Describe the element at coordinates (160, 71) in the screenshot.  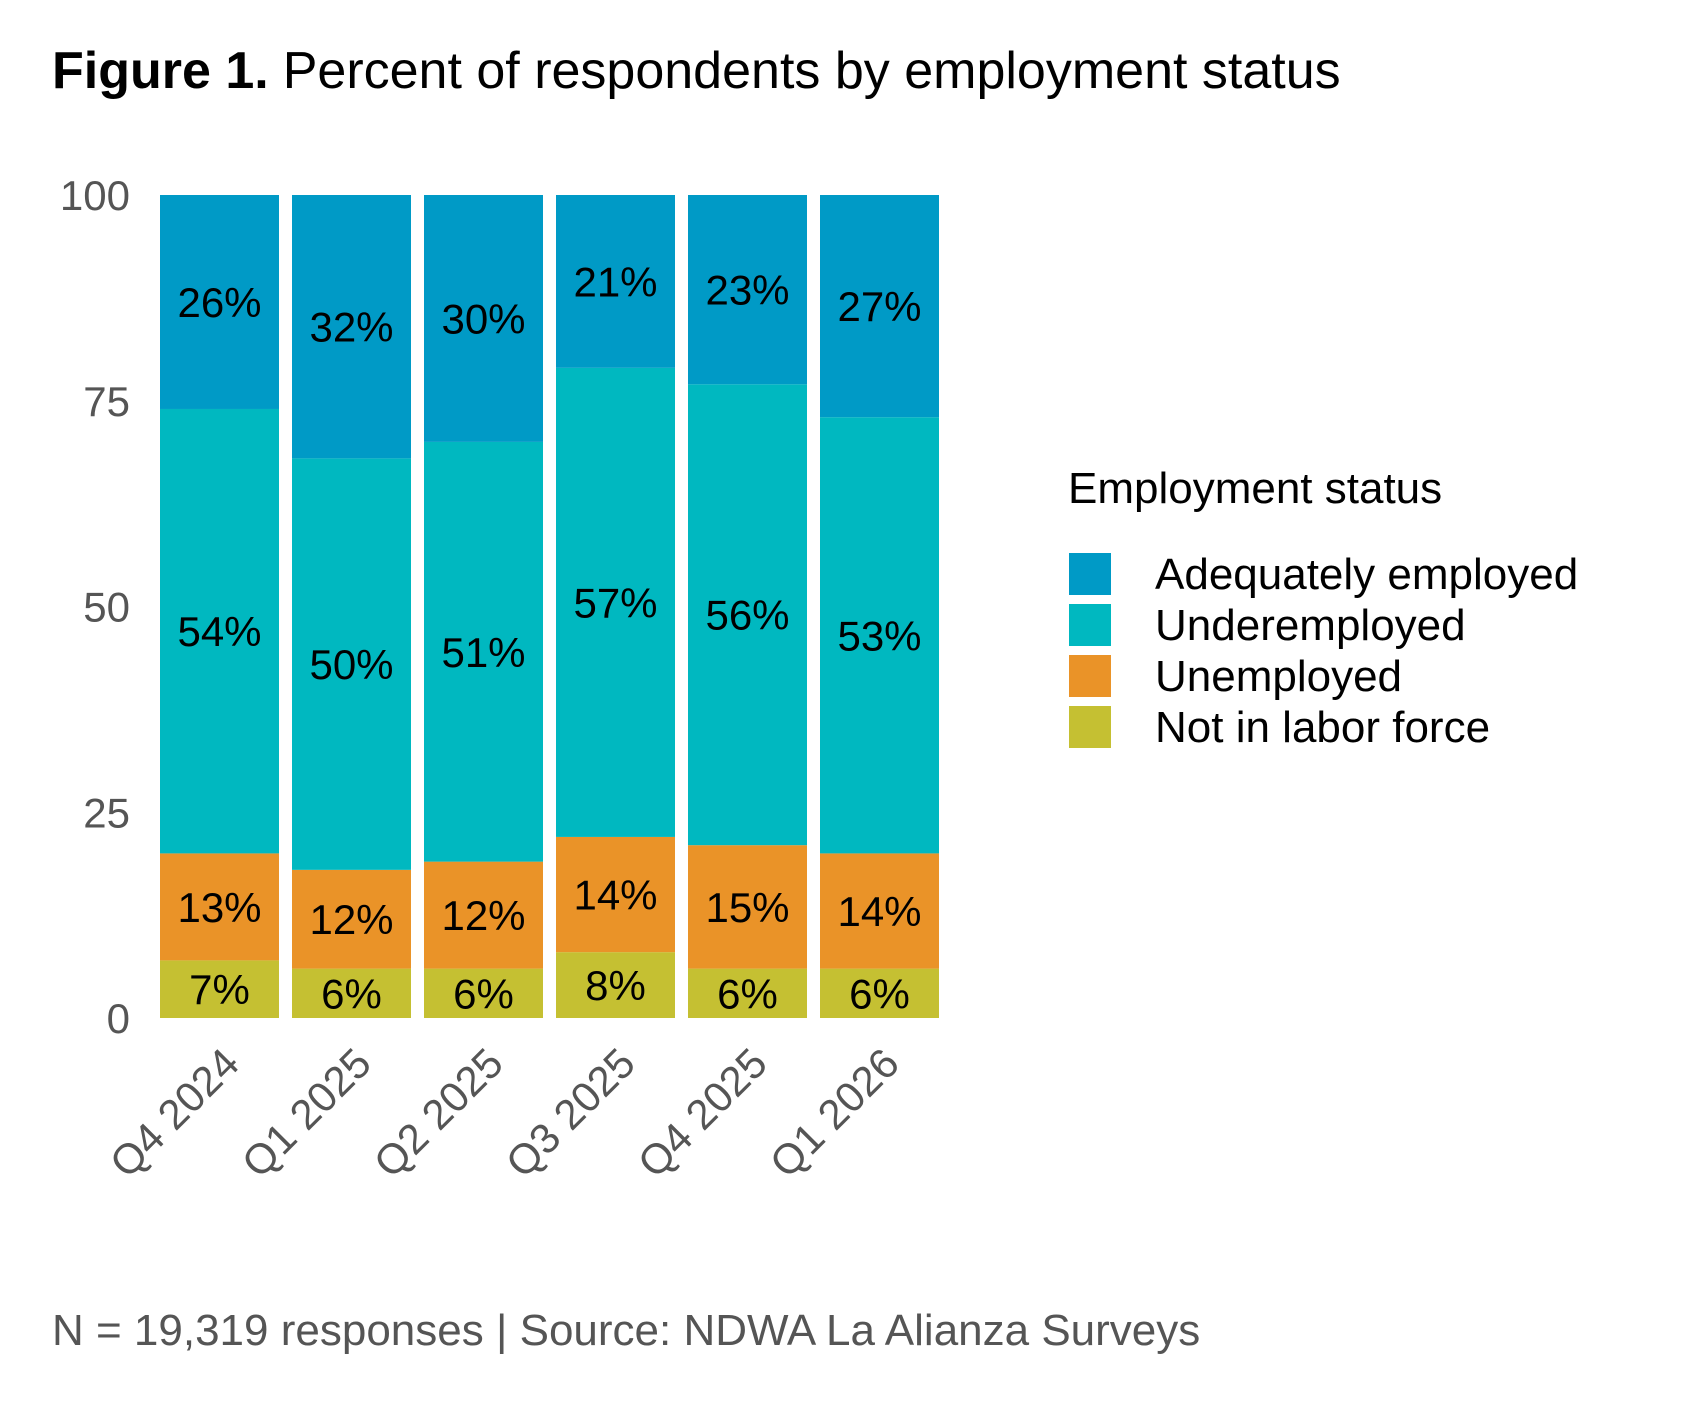
I see `chart-title-prefix: Figure 1.` at that location.